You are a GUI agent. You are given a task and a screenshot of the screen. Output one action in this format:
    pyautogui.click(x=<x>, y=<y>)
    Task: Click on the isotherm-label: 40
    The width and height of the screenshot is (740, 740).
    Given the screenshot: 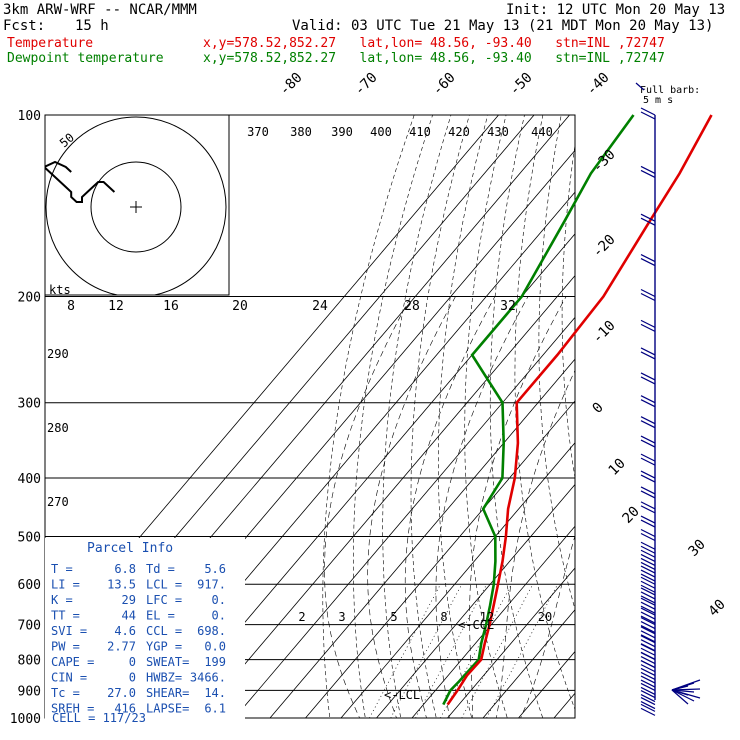 What is the action you would take?
    pyautogui.click(x=717, y=608)
    